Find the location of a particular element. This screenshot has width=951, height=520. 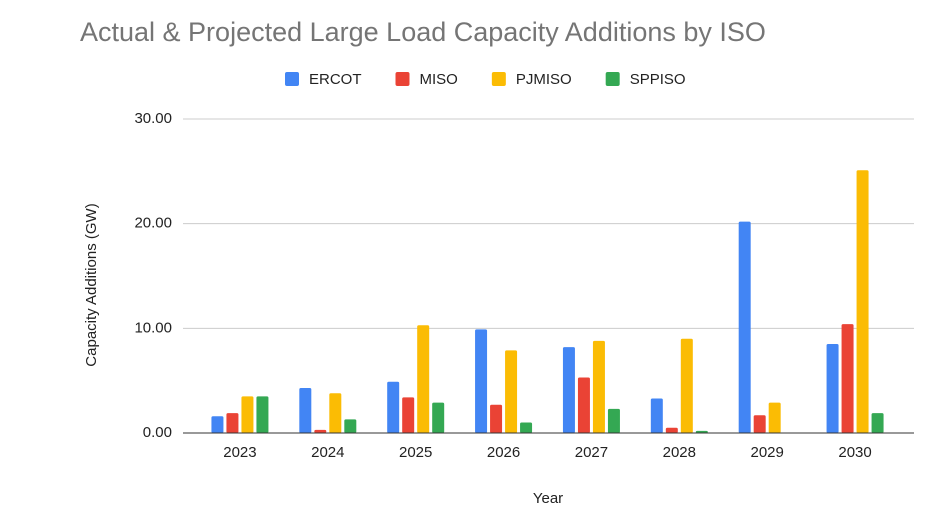

x-tick-label: 2024 is located at coordinates (327, 452).